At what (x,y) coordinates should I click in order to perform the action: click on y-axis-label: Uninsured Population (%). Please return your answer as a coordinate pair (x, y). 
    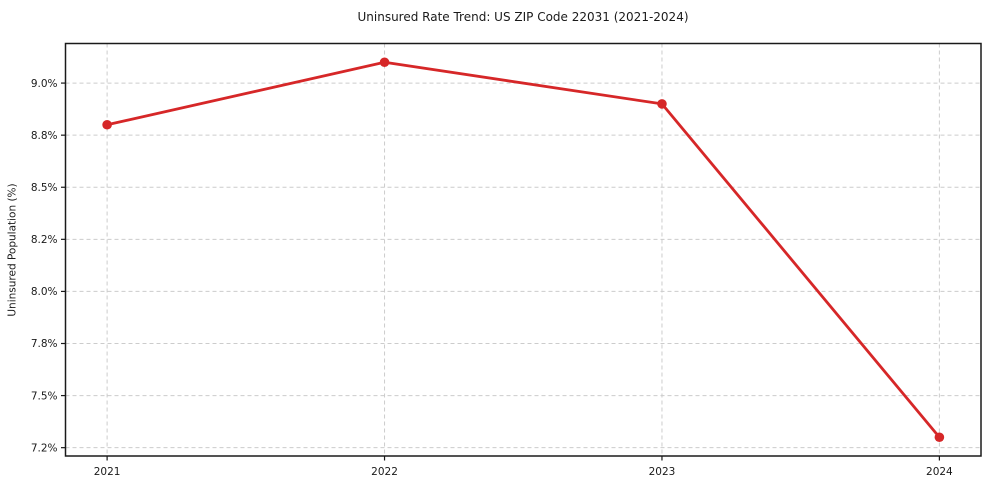
    Looking at the image, I should click on (13, 249).